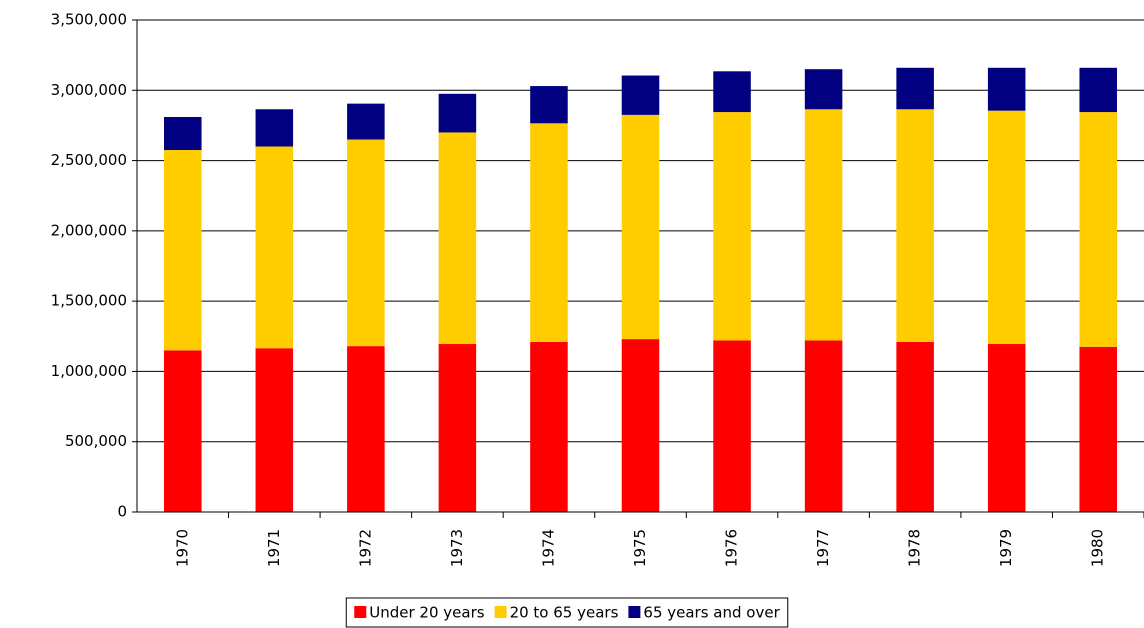 The width and height of the screenshot is (1144, 628). What do you see at coordinates (89, 371) in the screenshot?
I see `y-tick-label: 1,000,000` at bounding box center [89, 371].